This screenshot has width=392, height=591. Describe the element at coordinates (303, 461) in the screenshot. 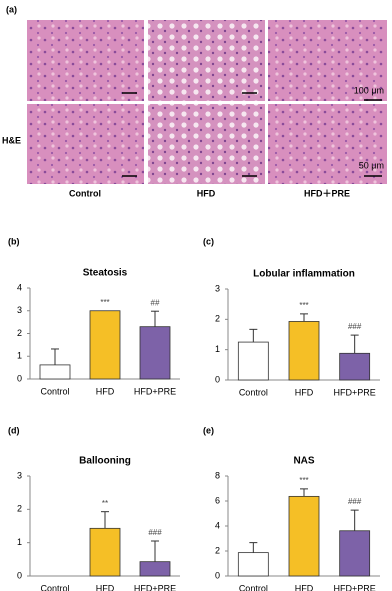

I see `chart-title: NAS` at that location.